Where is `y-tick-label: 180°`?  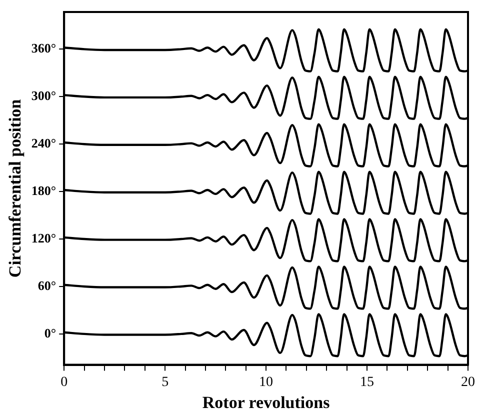 y-tick-label: 180° is located at coordinates (43, 190).